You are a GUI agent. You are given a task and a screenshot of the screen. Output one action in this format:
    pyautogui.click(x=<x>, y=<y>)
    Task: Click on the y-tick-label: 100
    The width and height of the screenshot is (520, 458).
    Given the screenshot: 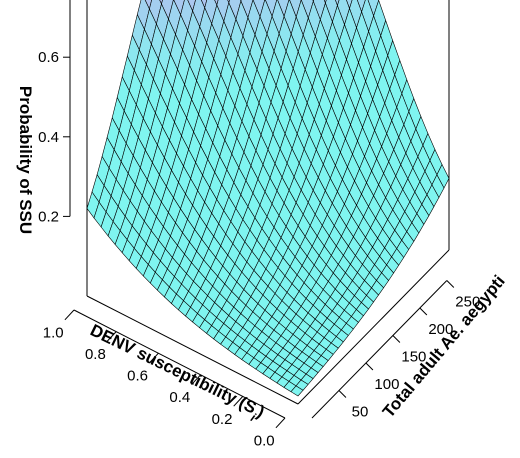 What is the action you would take?
    pyautogui.click(x=386, y=384)
    